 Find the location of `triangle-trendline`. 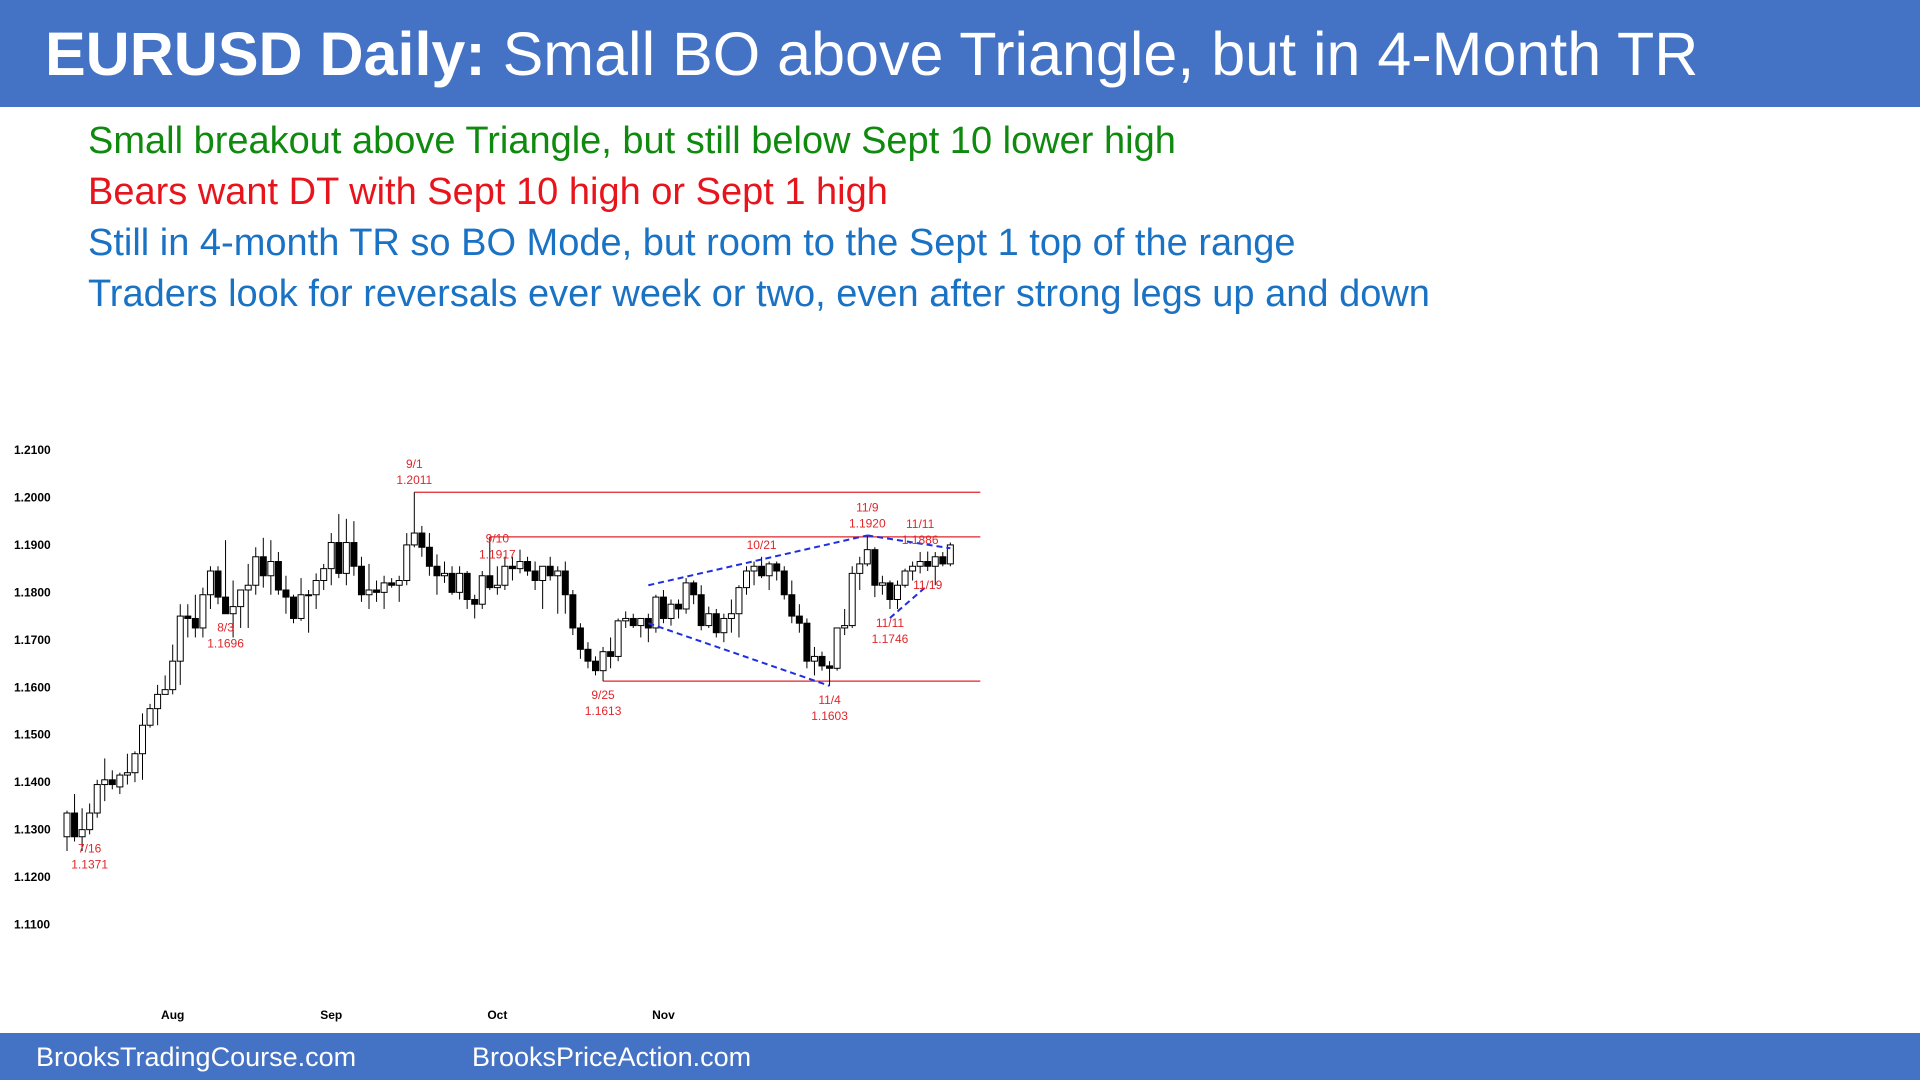

triangle-trendline is located at coordinates (739, 654).